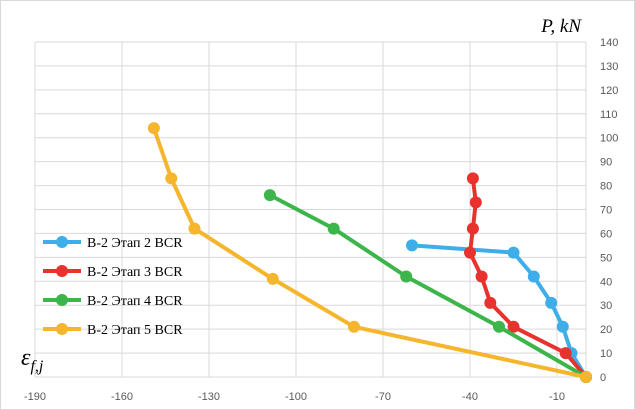  I want to click on legend-entry: B-2 Этап 5 BCR, so click(113, 330).